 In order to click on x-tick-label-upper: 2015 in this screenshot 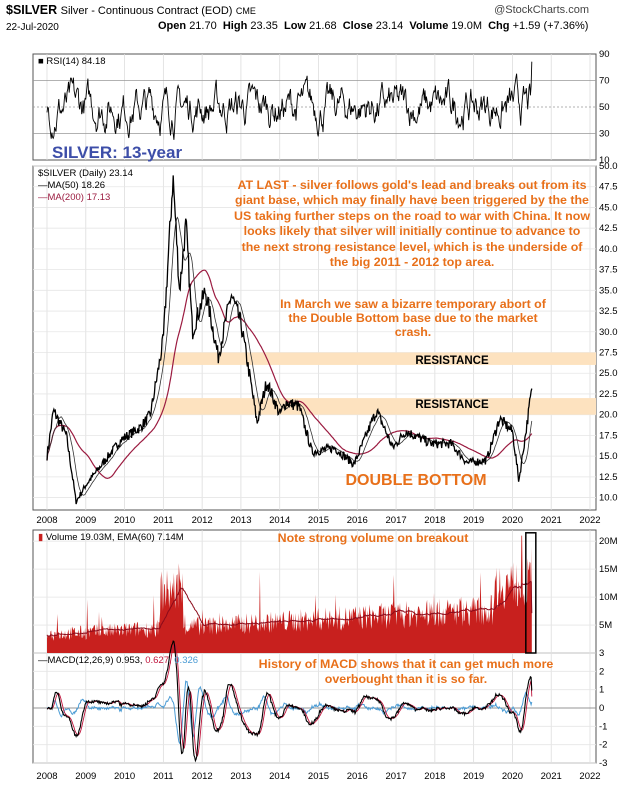, I will do `click(318, 520)`.